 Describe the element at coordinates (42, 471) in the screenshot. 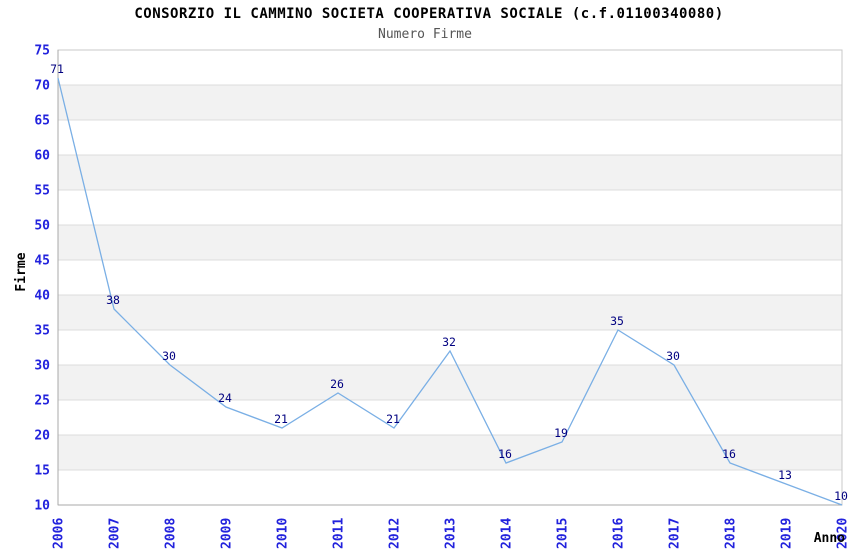

I see `y-tick-label: 15` at that location.